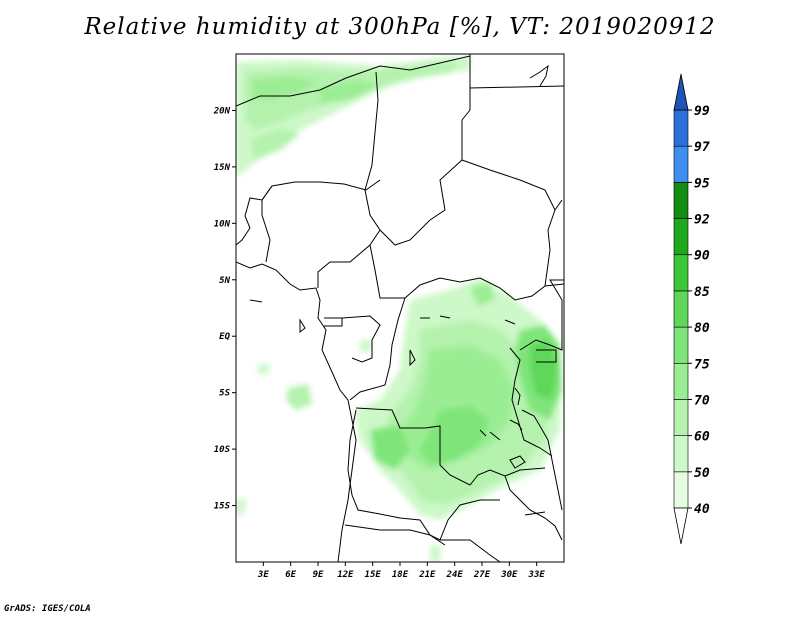 This screenshot has height=618, width=800. Describe the element at coordinates (702, 256) in the screenshot. I see `colorbar-label: 90` at that location.